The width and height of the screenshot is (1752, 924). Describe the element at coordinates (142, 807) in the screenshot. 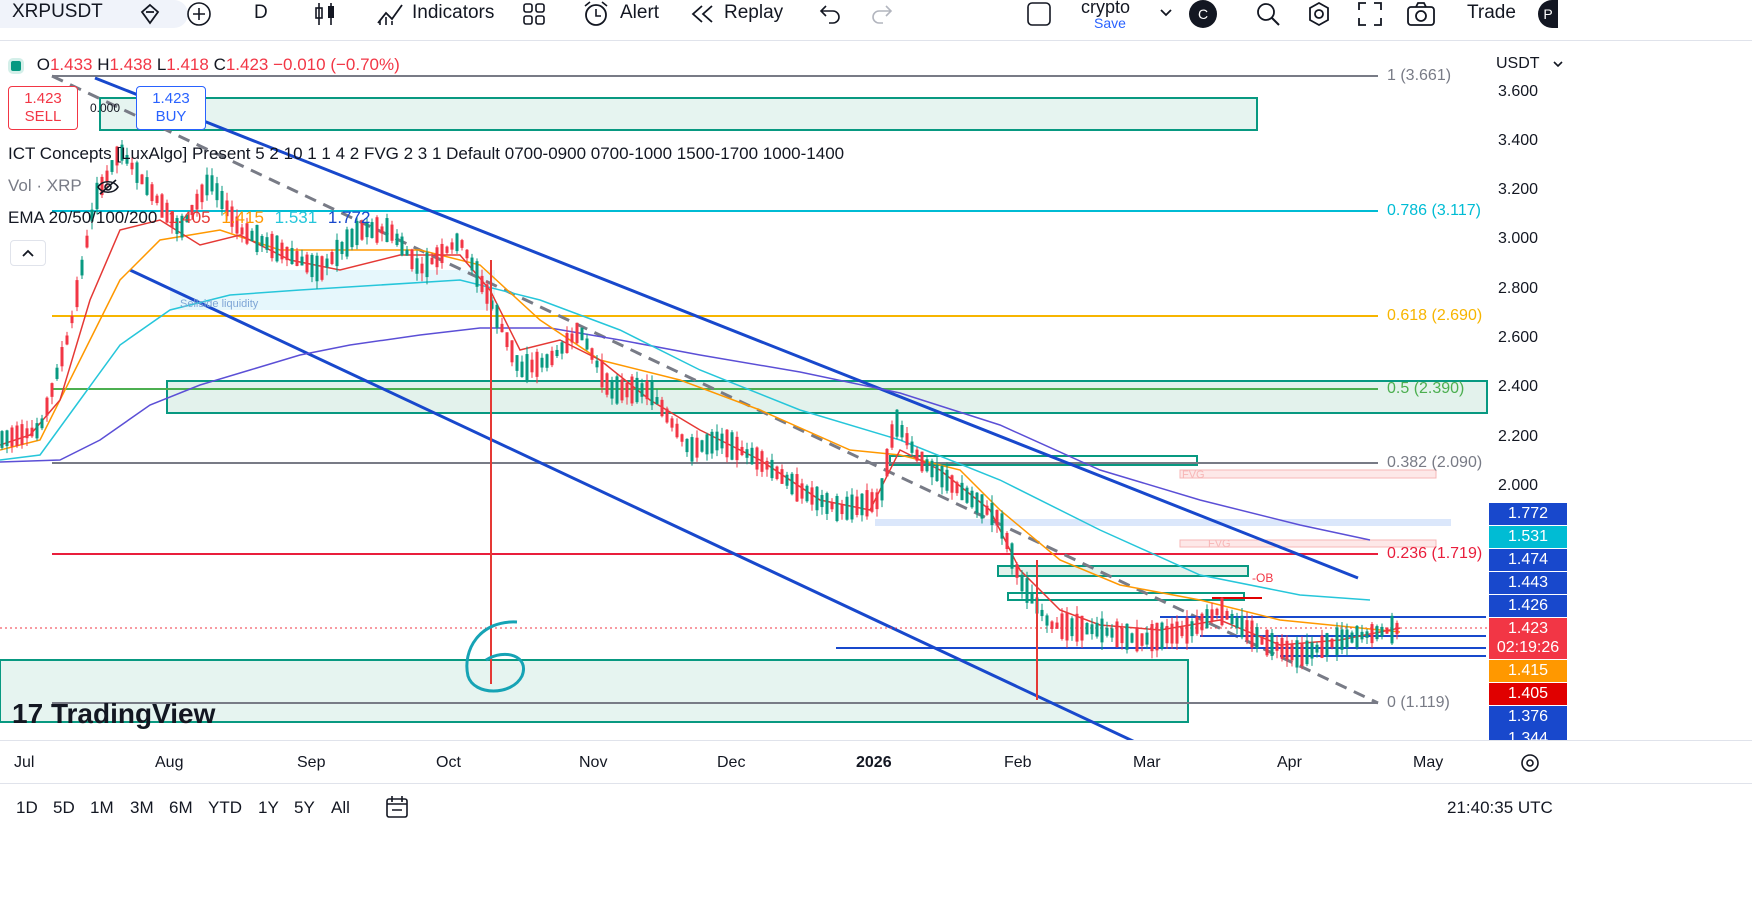

I see `range-3m: 3M` at that location.